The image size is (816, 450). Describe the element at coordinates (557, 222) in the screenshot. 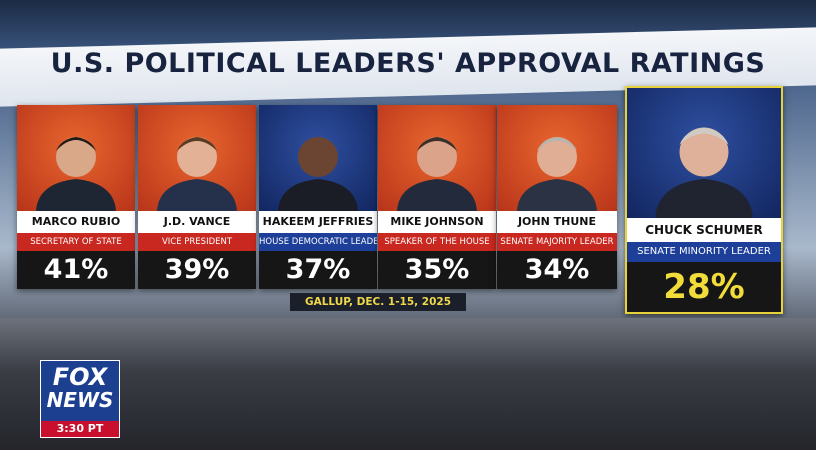

I see `name: JOHN THUNE` at that location.